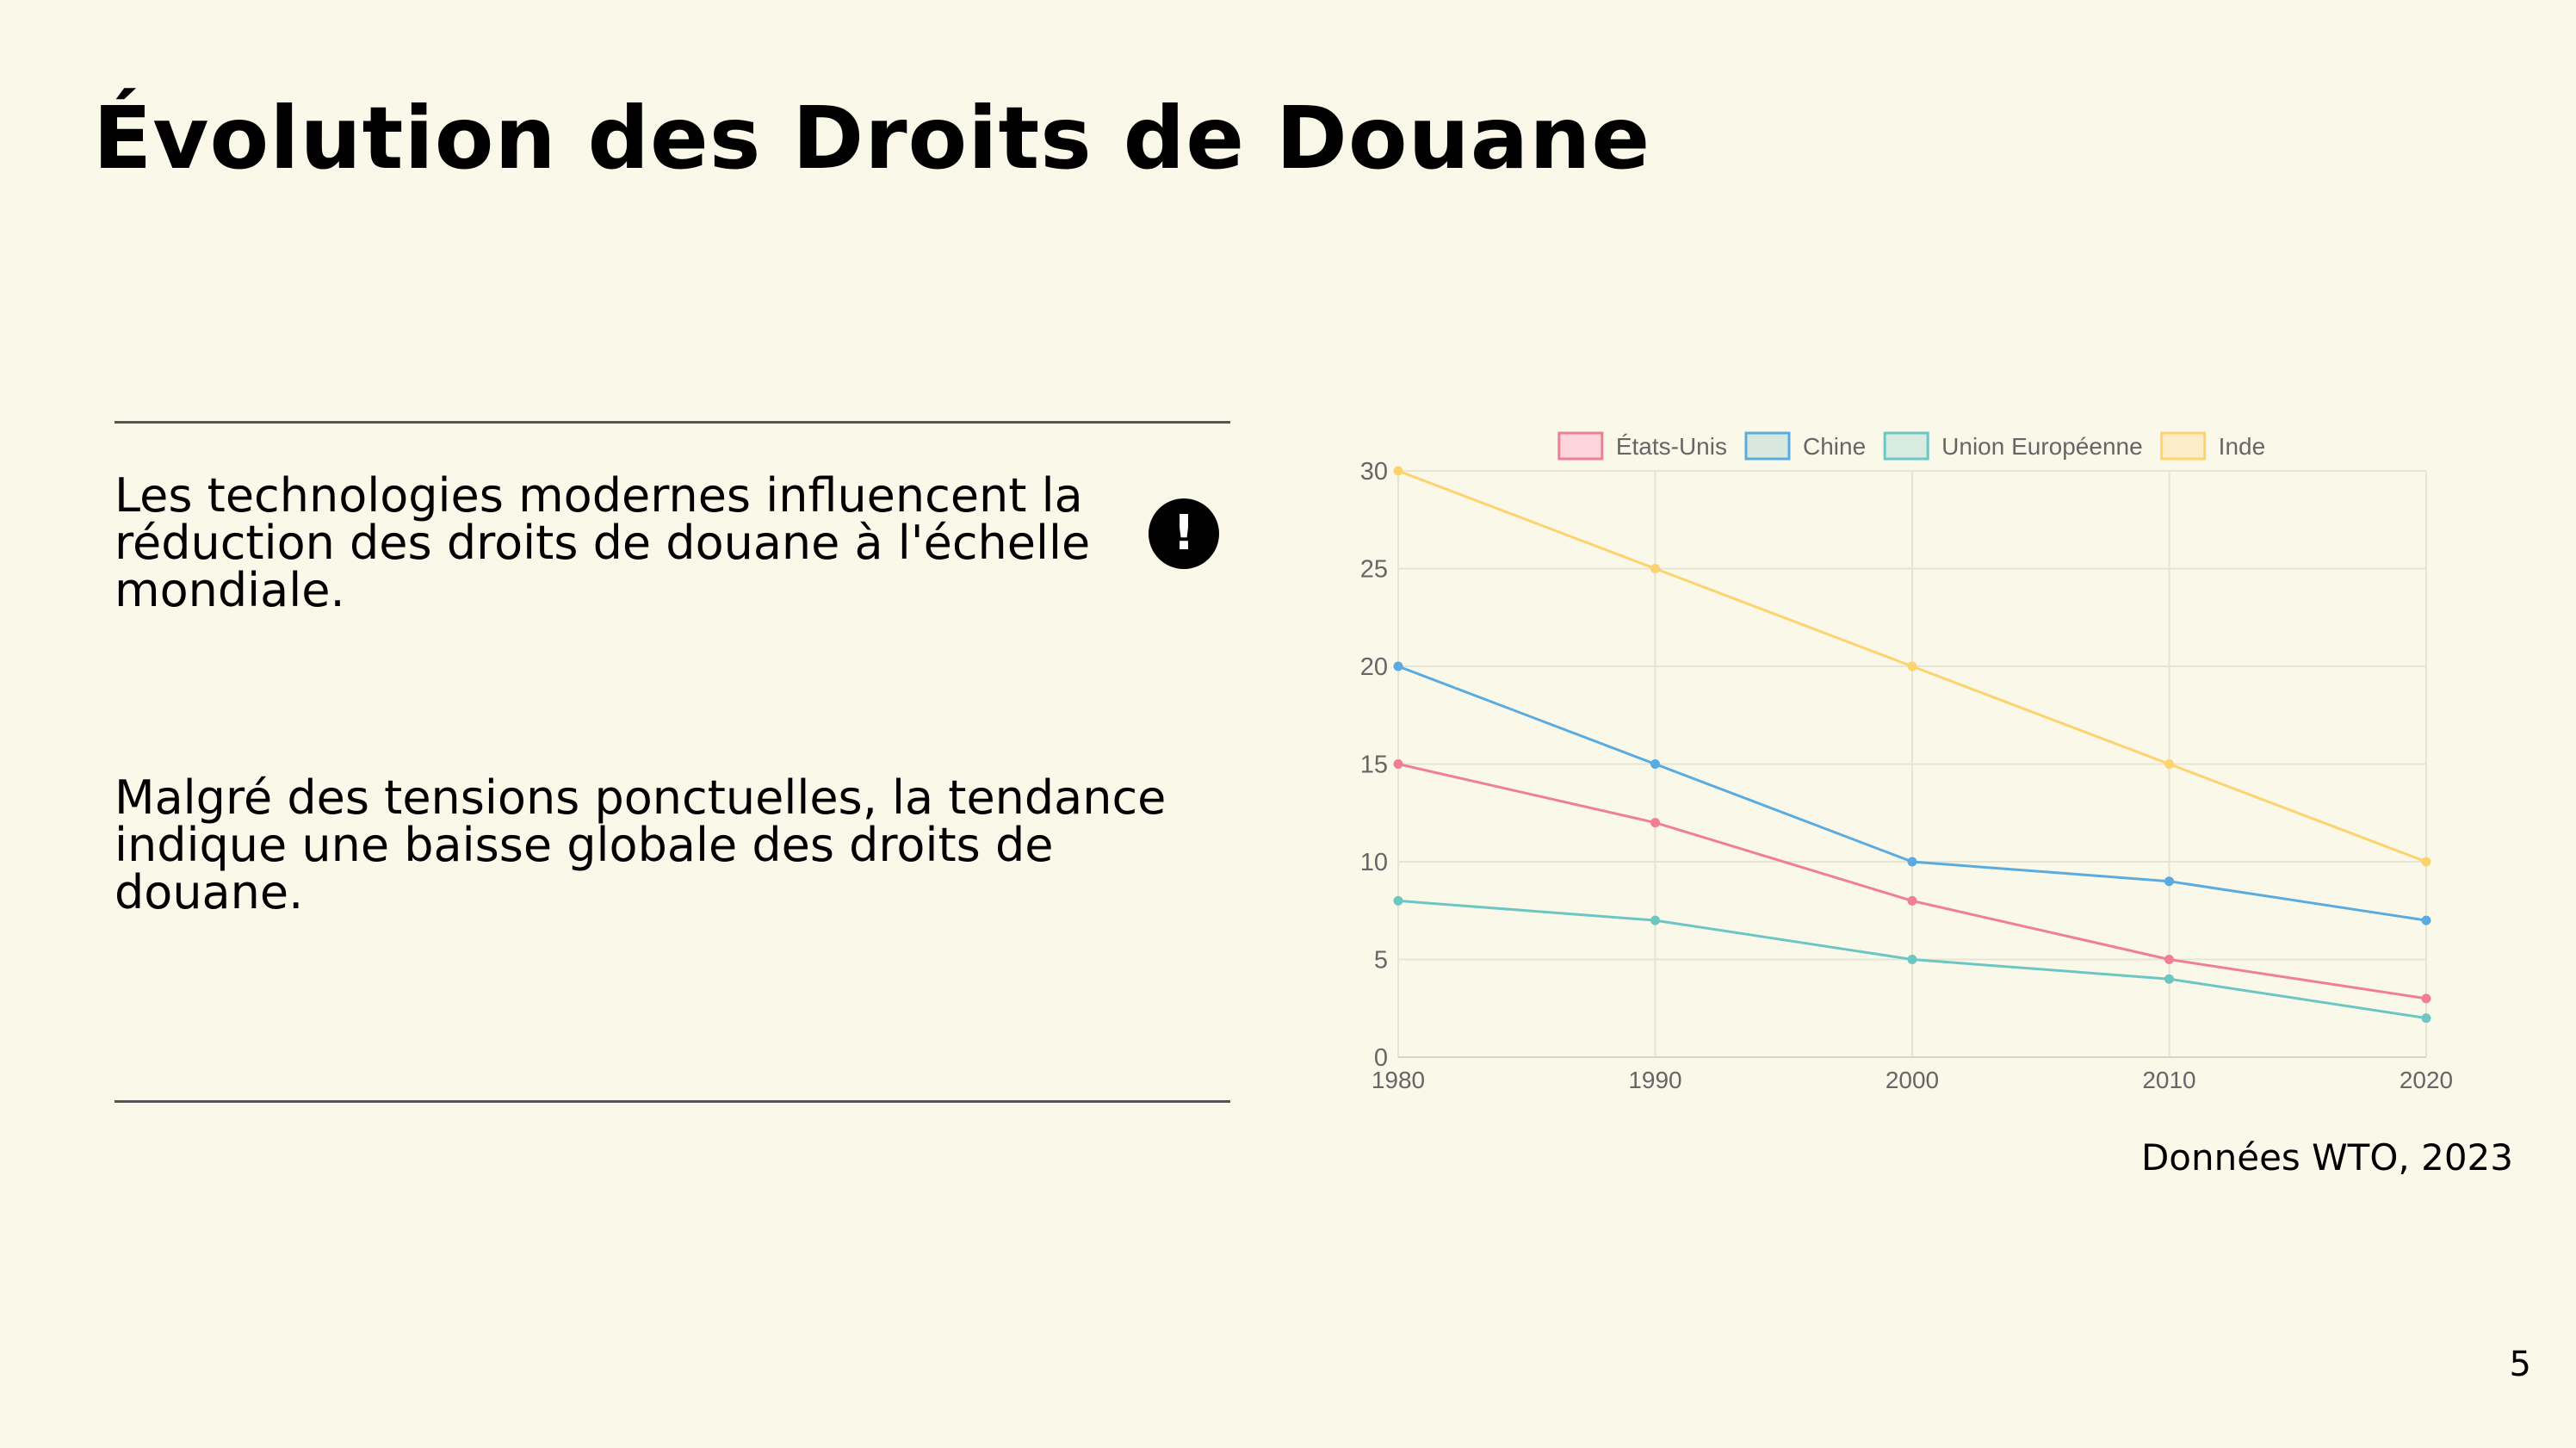 The image size is (2576, 1448). I want to click on alert-icon: !, so click(1184, 533).